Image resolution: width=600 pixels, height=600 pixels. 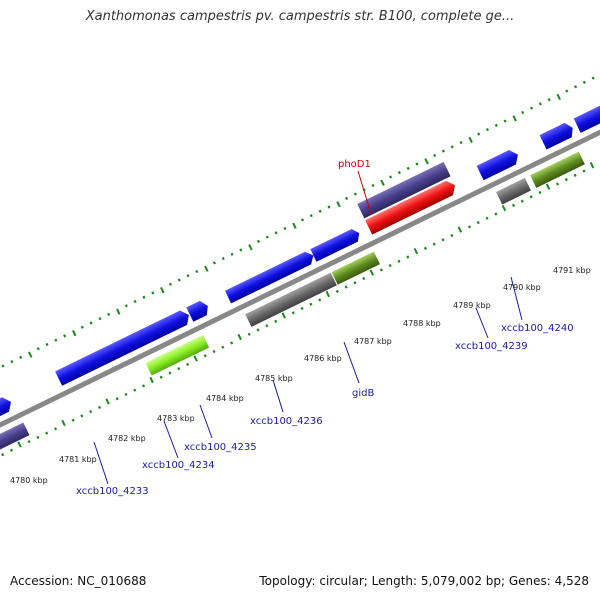 I want to click on gene-label-xccb100-4233: xccb100_4233, so click(x=112, y=491).